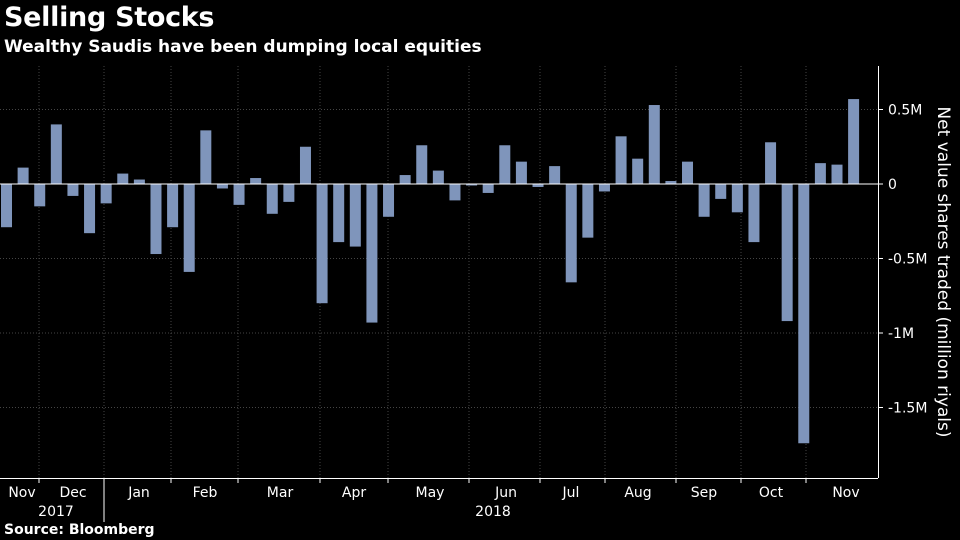 Image resolution: width=960 pixels, height=540 pixels. I want to click on x-tick-label: Sep, so click(704, 493).